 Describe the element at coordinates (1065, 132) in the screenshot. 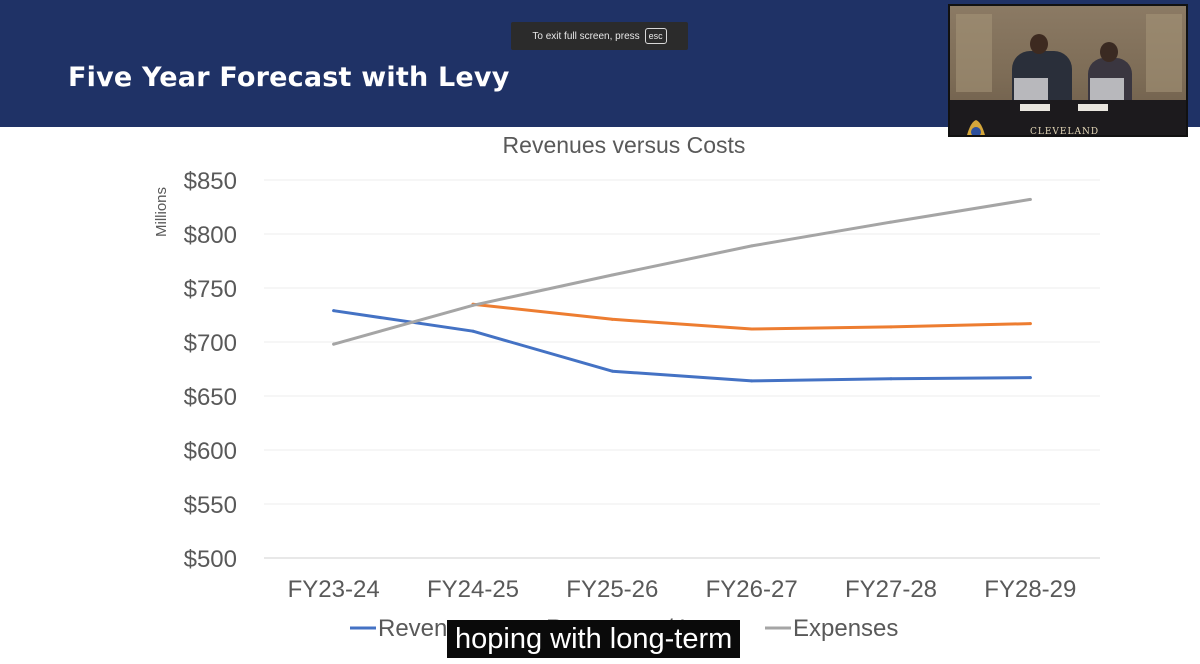

I see `webcam-banner-text: CLEVELAND` at that location.